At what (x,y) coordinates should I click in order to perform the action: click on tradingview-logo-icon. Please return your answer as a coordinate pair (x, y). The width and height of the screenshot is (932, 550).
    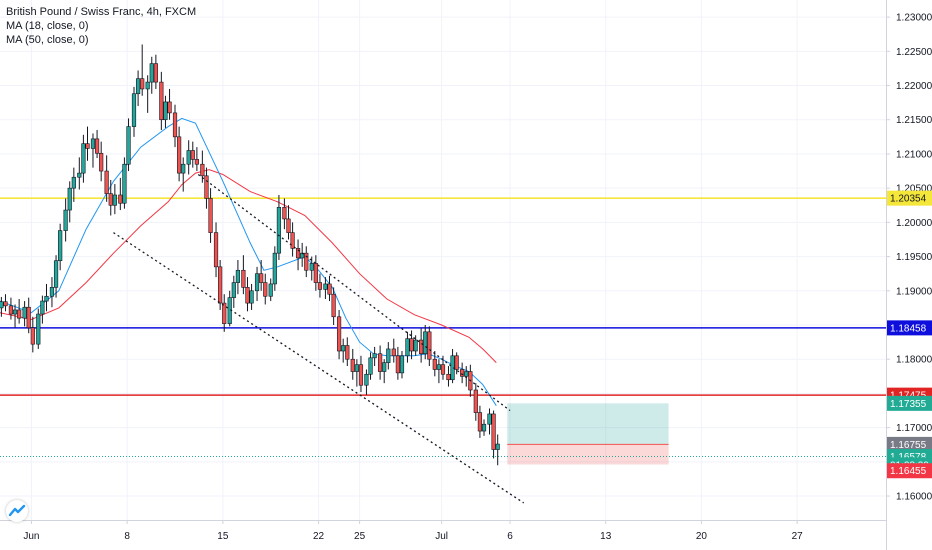
    Looking at the image, I should click on (17, 511).